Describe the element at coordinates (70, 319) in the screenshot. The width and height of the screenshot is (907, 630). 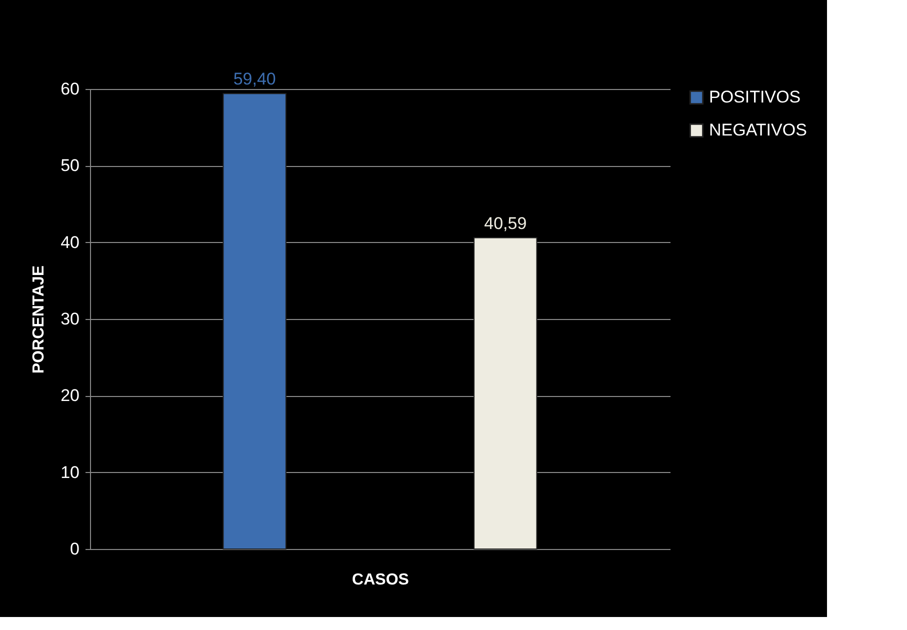
I see `y-tick-label: 30` at that location.